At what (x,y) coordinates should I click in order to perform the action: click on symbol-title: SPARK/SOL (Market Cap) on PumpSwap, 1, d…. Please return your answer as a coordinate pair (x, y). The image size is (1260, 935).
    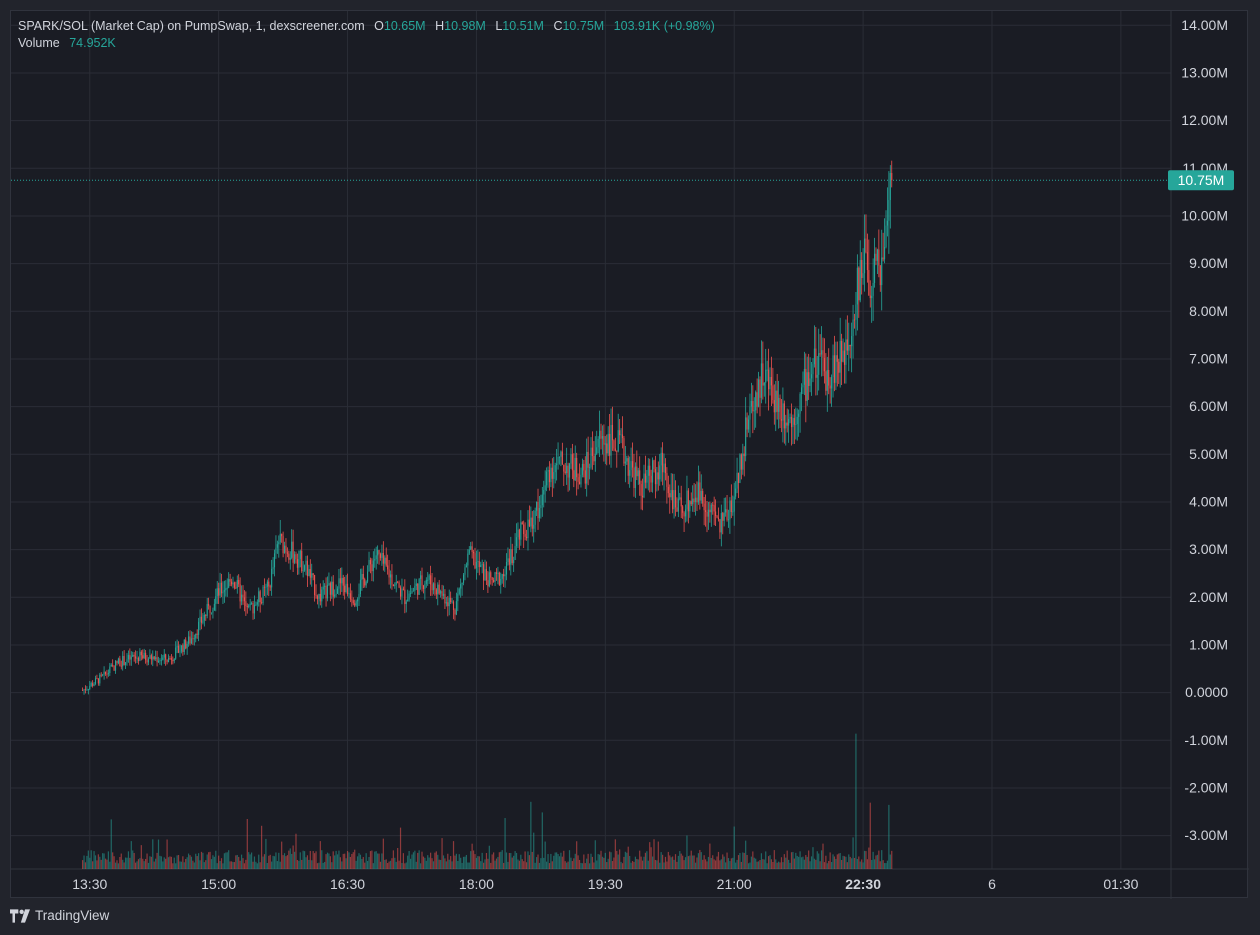
    Looking at the image, I should click on (191, 26).